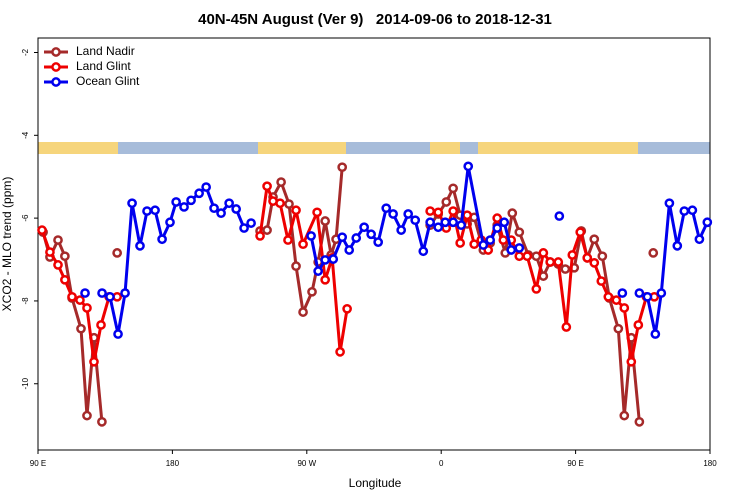  I want to click on y-tick-label: -8, so click(25, 301).